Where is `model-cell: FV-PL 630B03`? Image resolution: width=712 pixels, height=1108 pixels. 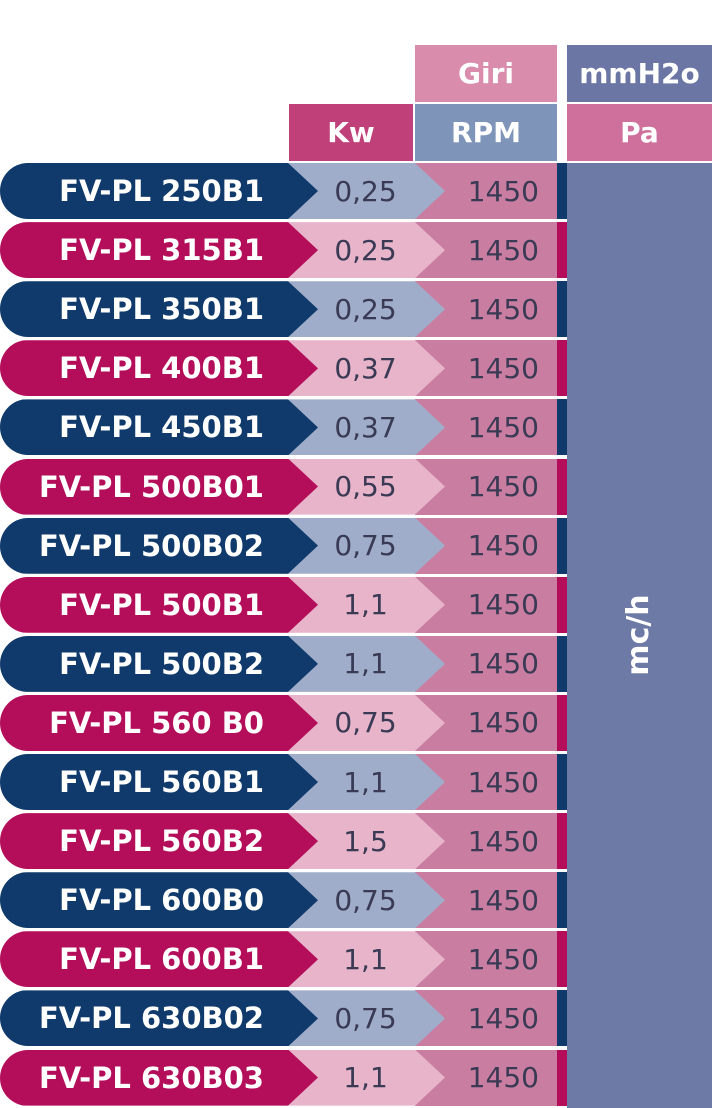
model-cell: FV-PL 630B03 is located at coordinates (159, 1077).